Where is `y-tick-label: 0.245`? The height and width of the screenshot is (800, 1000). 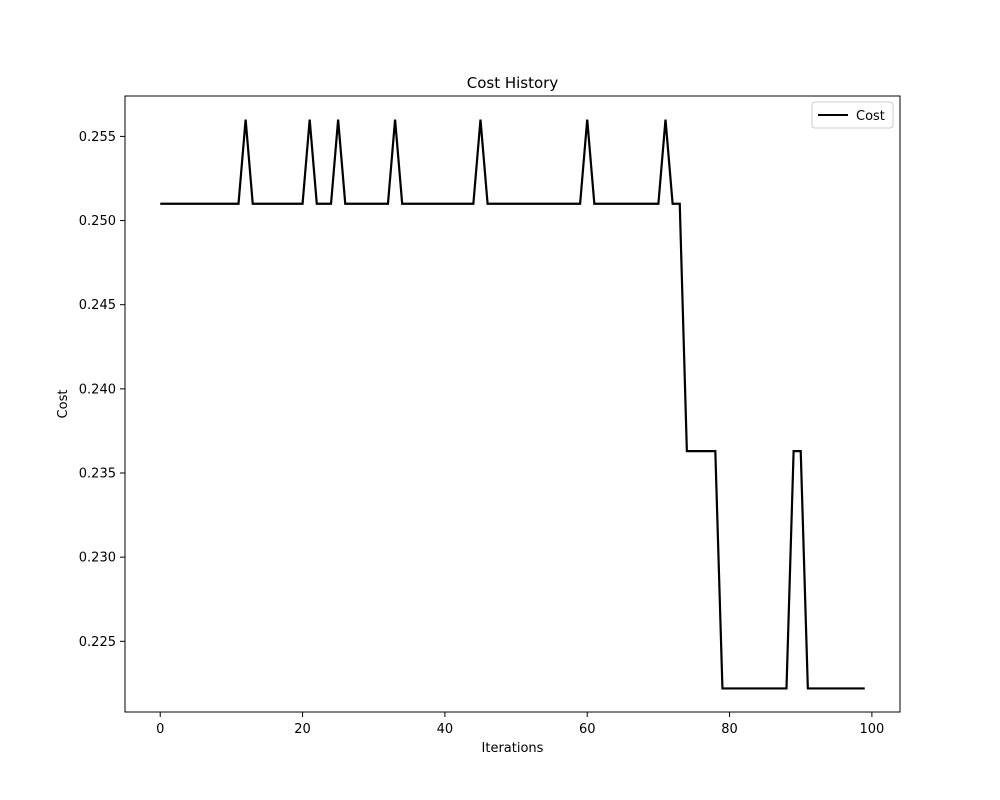
y-tick-label: 0.245 is located at coordinates (97, 305).